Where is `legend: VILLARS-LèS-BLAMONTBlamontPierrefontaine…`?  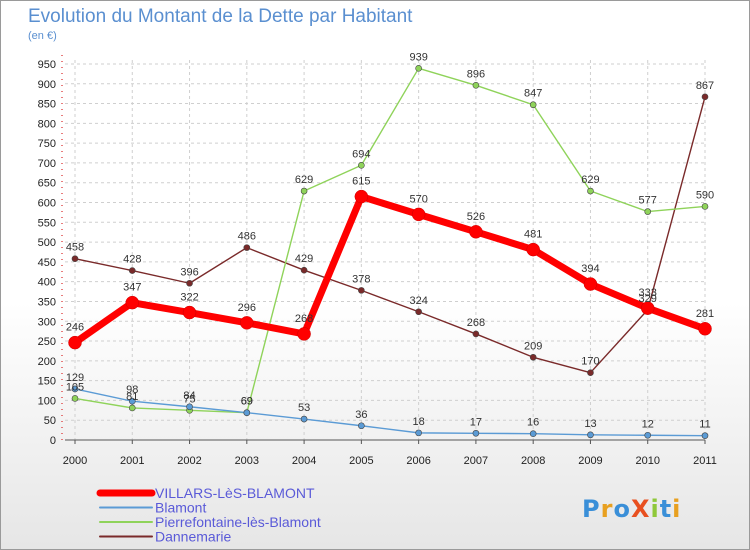 legend: VILLARS-LèS-BLAMONTBlamontPierrefontaine… is located at coordinates (208, 515).